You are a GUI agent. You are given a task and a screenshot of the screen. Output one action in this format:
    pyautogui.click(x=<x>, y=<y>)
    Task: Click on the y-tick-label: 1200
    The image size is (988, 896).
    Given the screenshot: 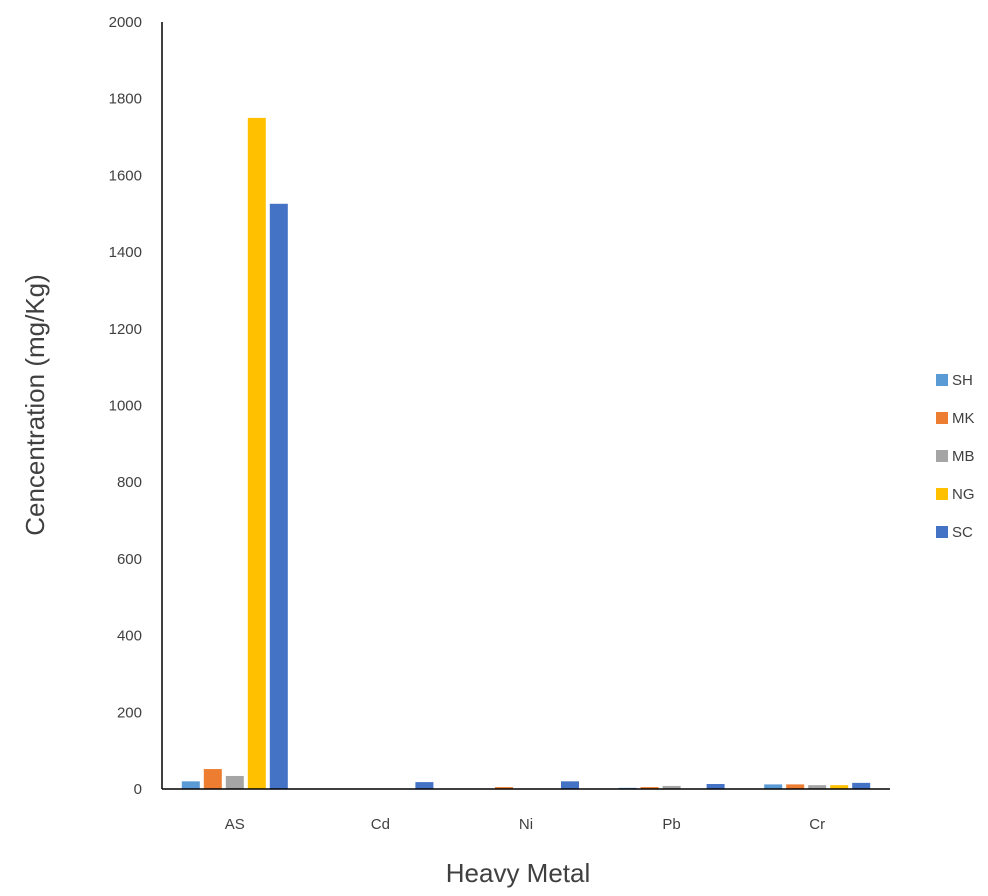 What is the action you would take?
    pyautogui.click(x=125, y=329)
    